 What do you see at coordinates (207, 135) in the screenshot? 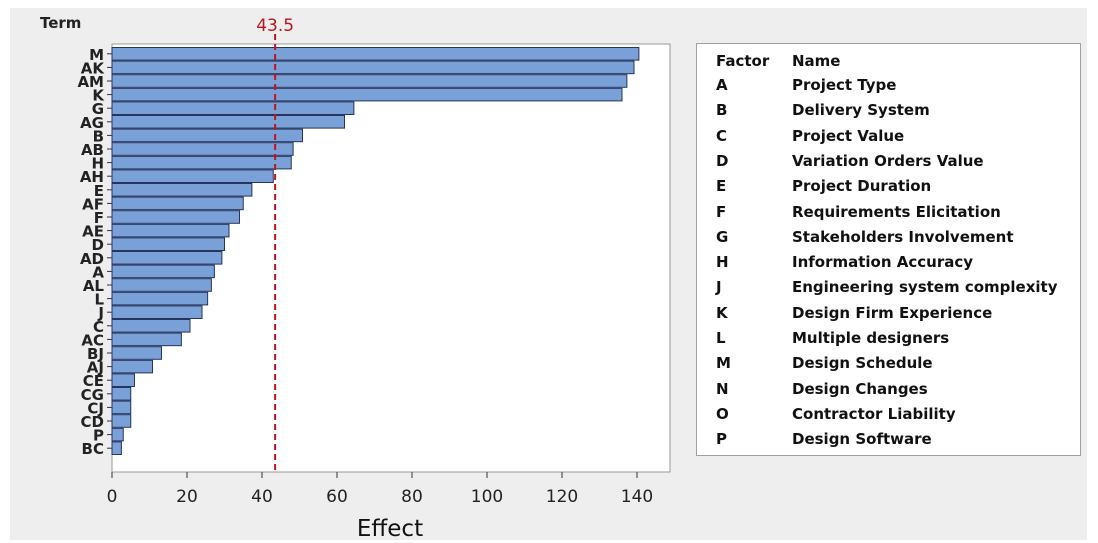
I see `bar-b` at bounding box center [207, 135].